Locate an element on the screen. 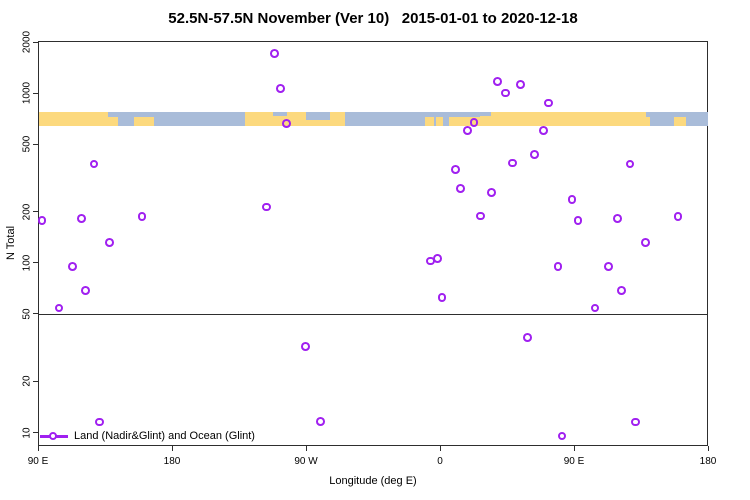  y-axis-tick-label: 1000 is located at coordinates (27, 93).